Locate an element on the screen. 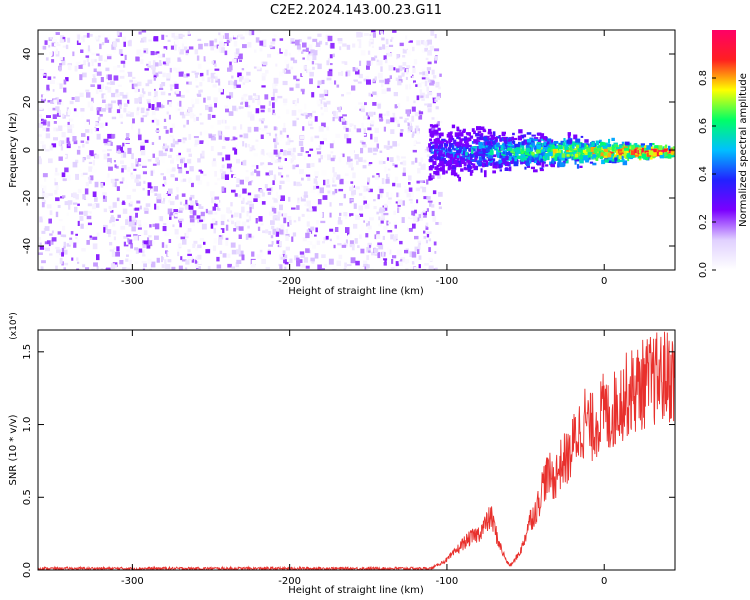 The width and height of the screenshot is (750, 600). colorbar-tick-label: 0.0 is located at coordinates (703, 270).